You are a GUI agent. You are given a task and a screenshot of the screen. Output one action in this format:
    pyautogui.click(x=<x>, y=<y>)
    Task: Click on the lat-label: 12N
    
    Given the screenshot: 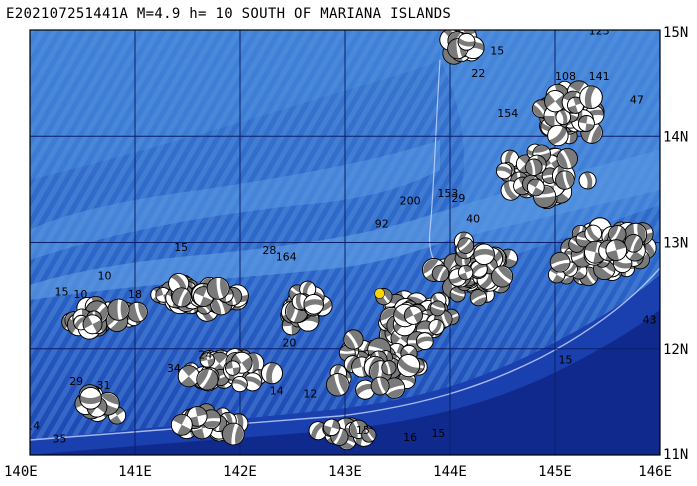 What is the action you would take?
    pyautogui.click(x=675, y=350)
    